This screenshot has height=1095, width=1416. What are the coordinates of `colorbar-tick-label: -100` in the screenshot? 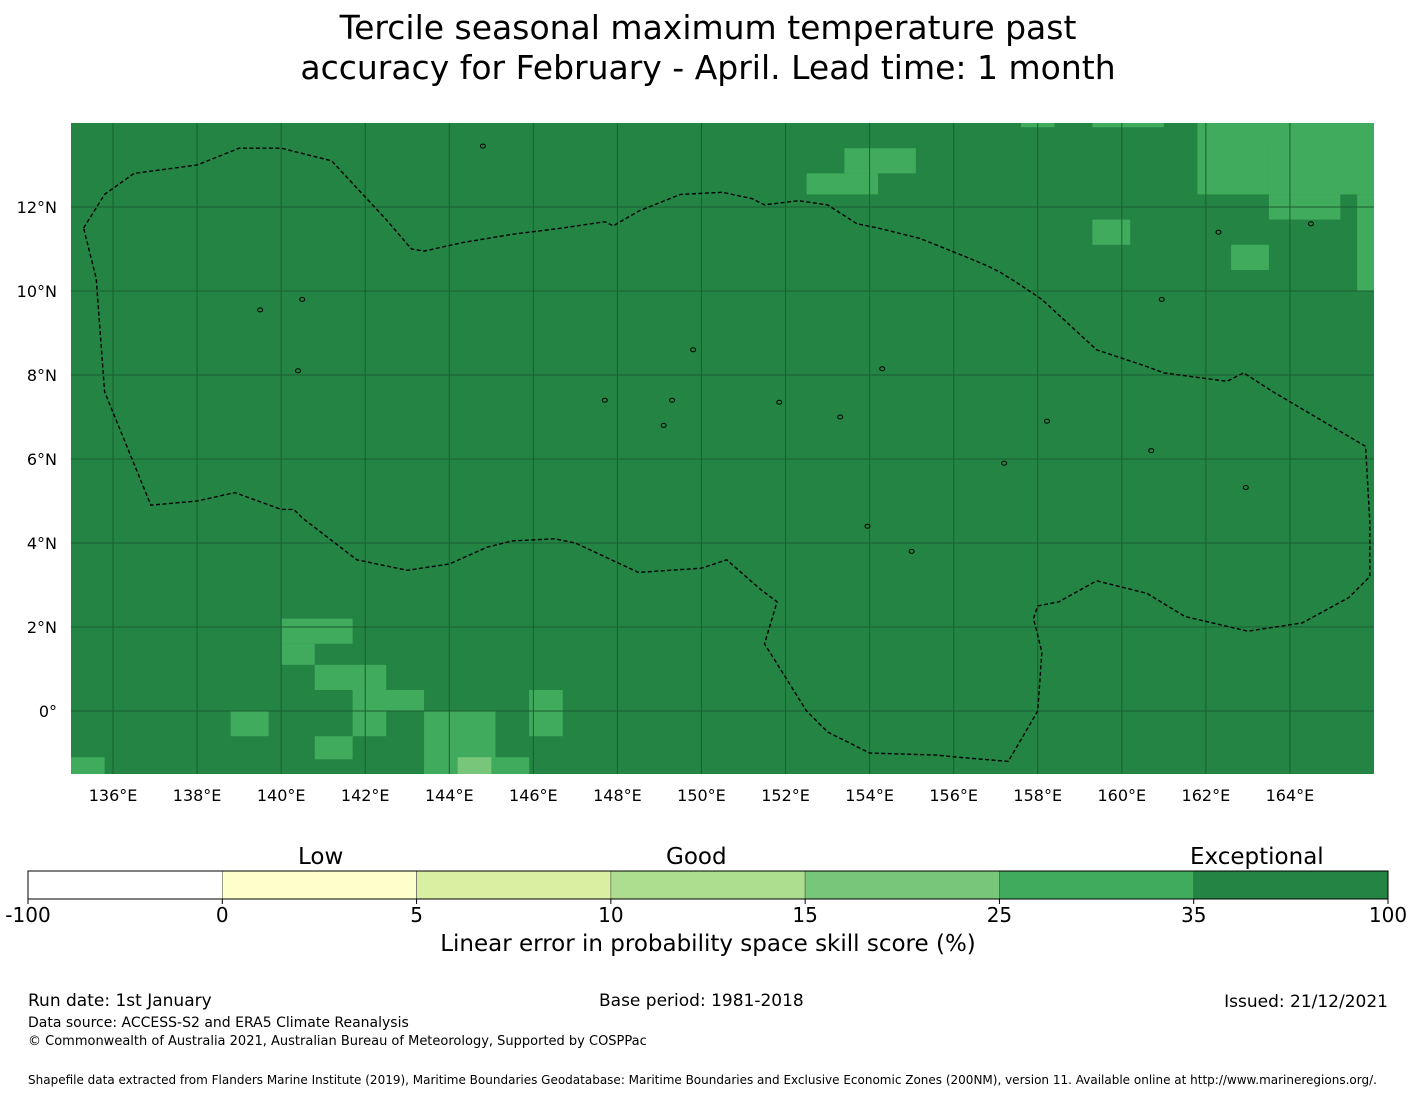 It's located at (28, 915).